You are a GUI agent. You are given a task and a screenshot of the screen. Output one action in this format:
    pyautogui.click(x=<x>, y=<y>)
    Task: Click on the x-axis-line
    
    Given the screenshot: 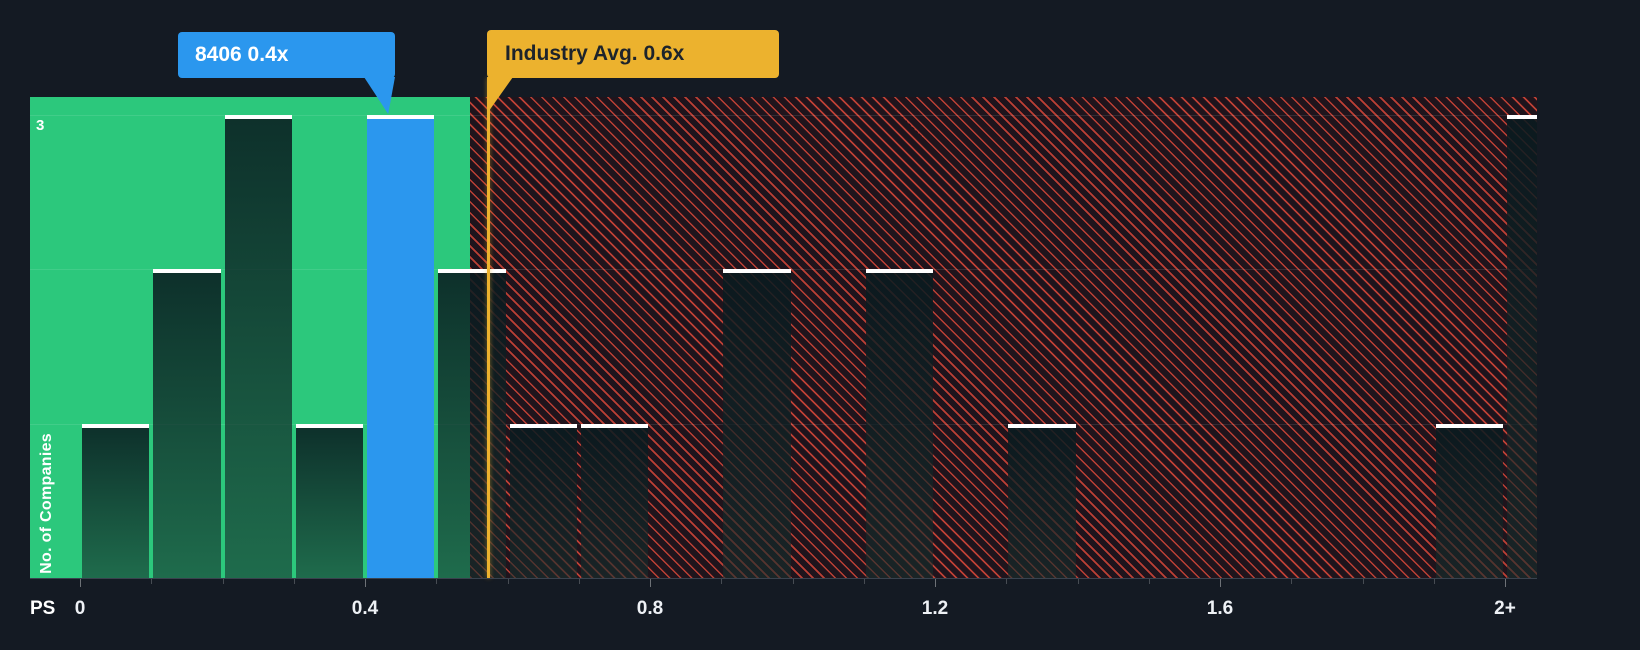 What is the action you would take?
    pyautogui.click(x=783, y=578)
    